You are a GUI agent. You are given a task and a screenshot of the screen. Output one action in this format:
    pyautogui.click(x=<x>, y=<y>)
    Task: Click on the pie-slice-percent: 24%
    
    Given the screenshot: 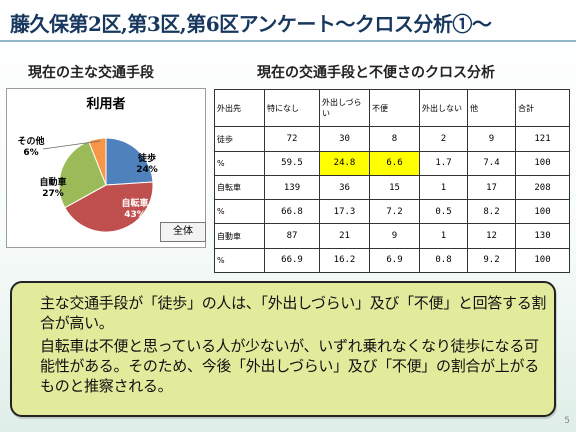 What is the action you would take?
    pyautogui.click(x=147, y=170)
    